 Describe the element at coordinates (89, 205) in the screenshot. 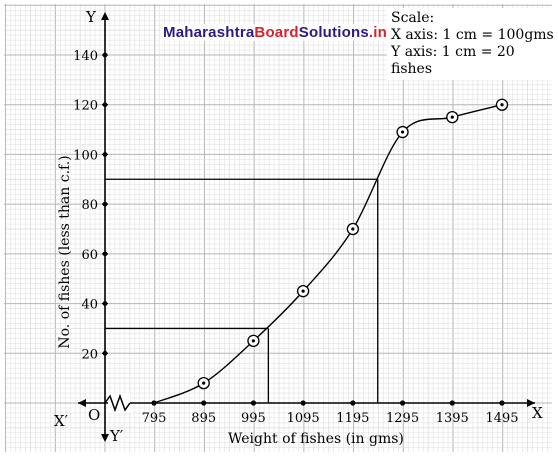

I see `y-tick-label: 80` at that location.